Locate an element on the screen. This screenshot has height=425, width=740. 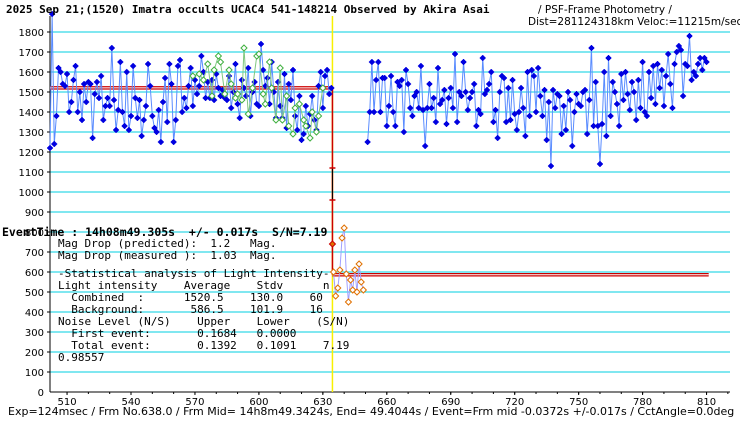
chart-subtitle: Dist=281124318km Veloc:=11215m/sec is located at coordinates (634, 22).